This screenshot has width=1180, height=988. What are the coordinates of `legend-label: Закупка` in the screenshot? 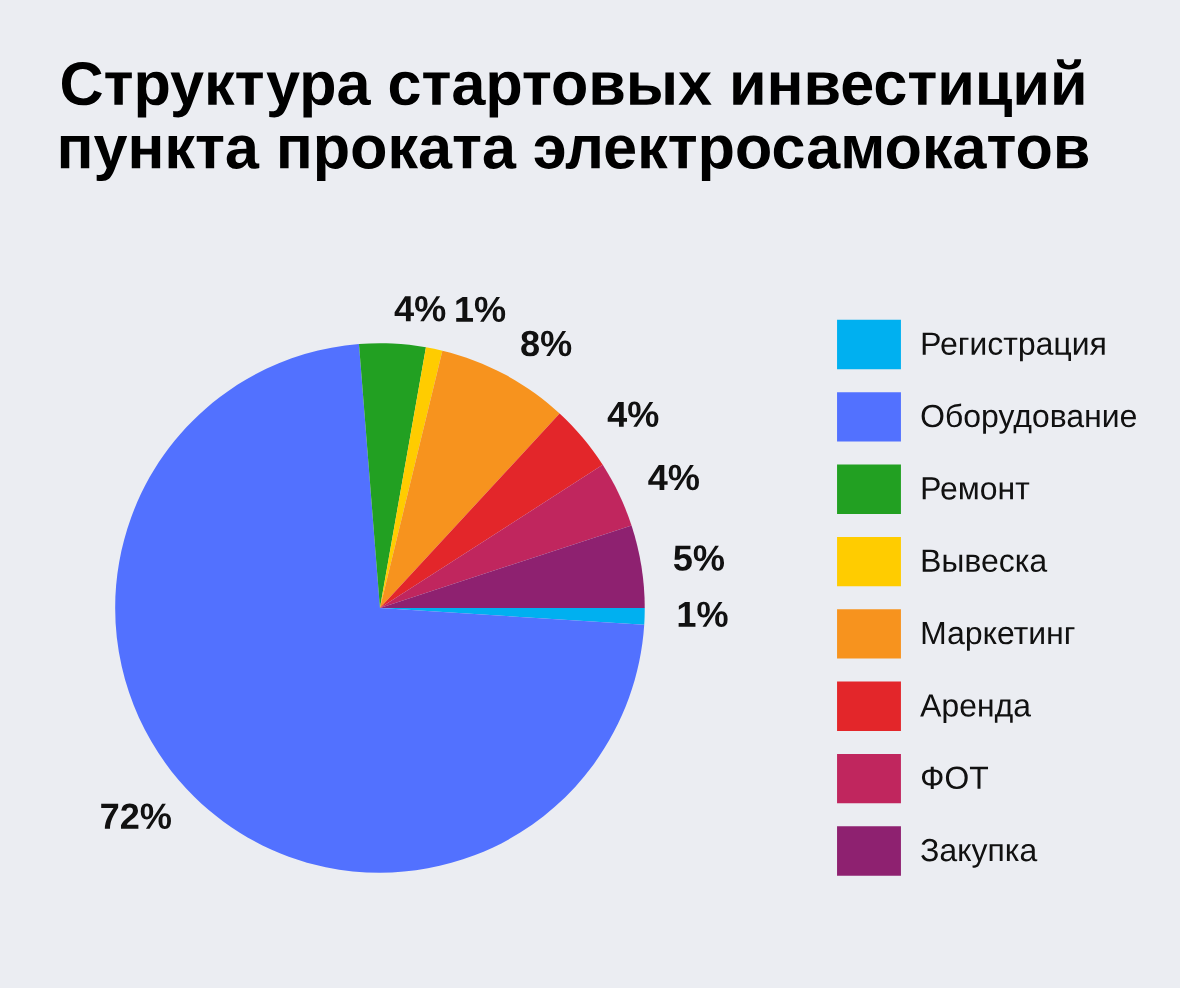 It's located at (979, 853).